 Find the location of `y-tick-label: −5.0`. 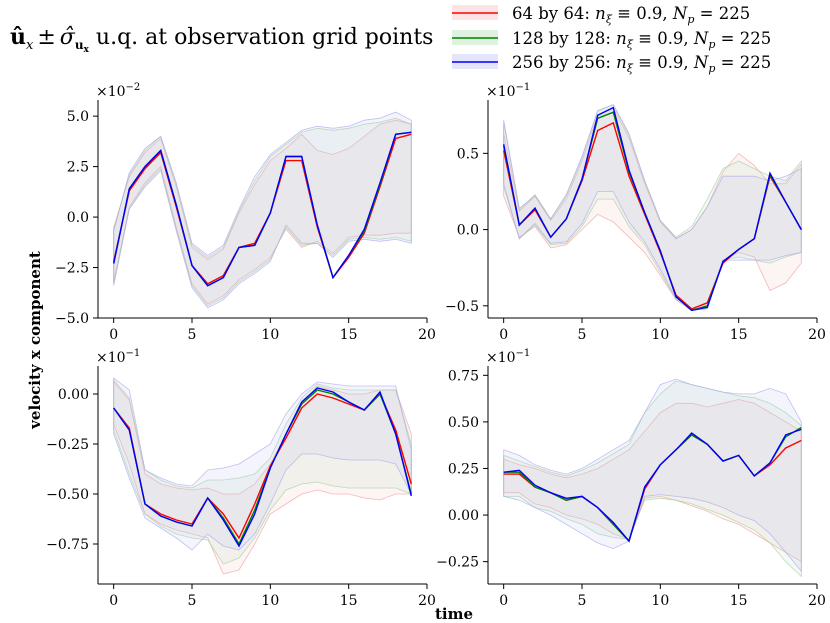

y-tick-label: −5.0 is located at coordinates (72, 319).